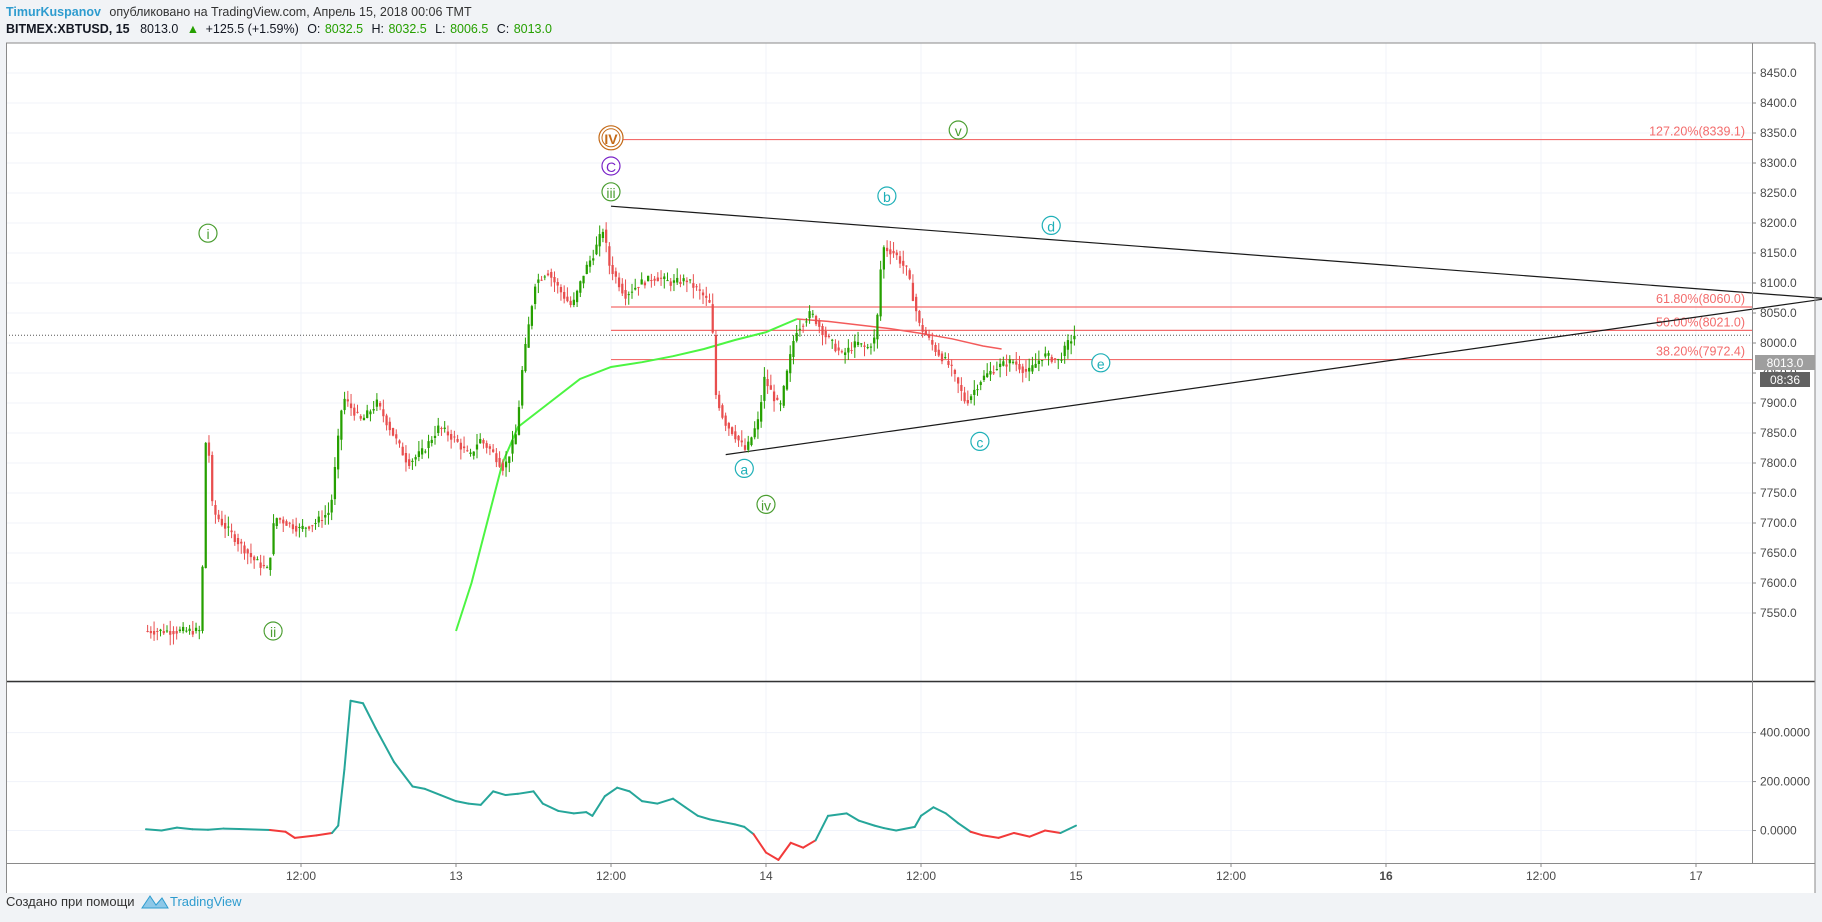 The height and width of the screenshot is (922, 1822). I want to click on price-tick-label: 8050.0, so click(1778, 313).